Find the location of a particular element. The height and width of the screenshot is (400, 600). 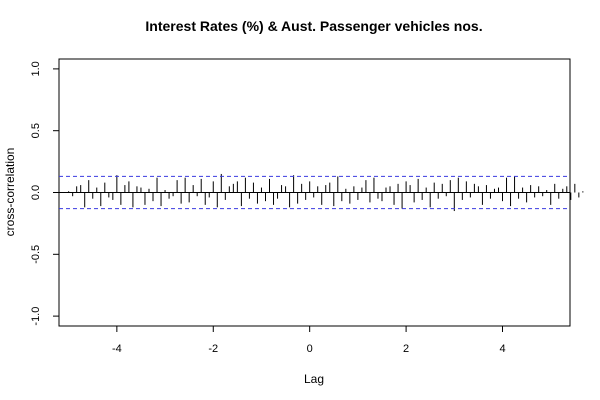

correlation-bars is located at coordinates (326, 192).